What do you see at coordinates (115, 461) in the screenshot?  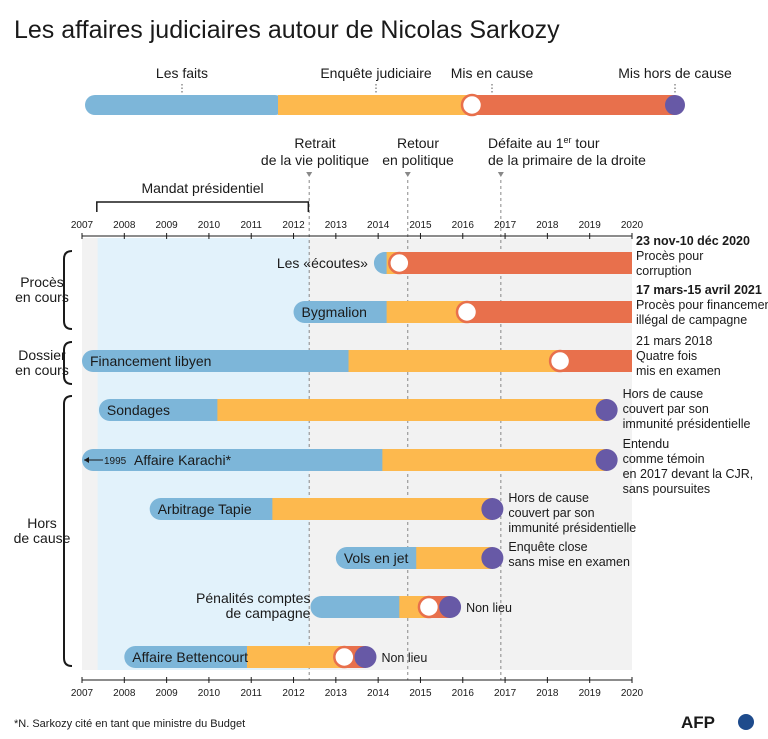 I see `start-label: 1995` at bounding box center [115, 461].